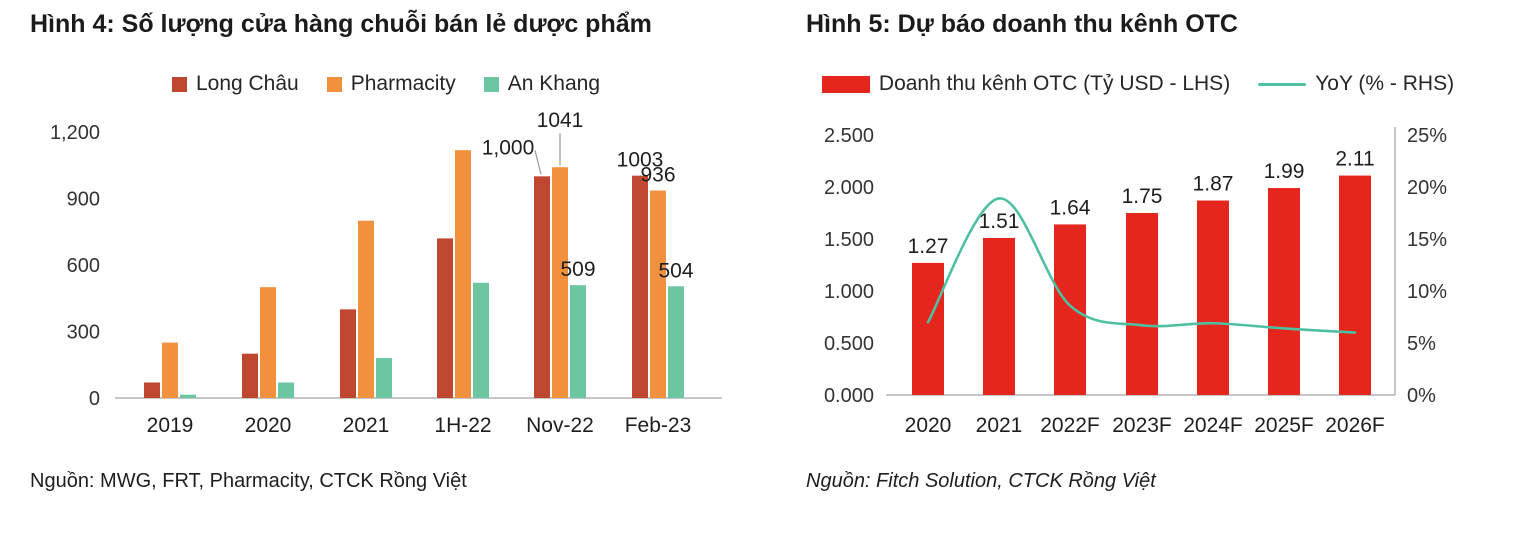 This screenshot has height=538, width=1532. What do you see at coordinates (1142, 196) in the screenshot?
I see `fig5-data-label: 1.75` at bounding box center [1142, 196].